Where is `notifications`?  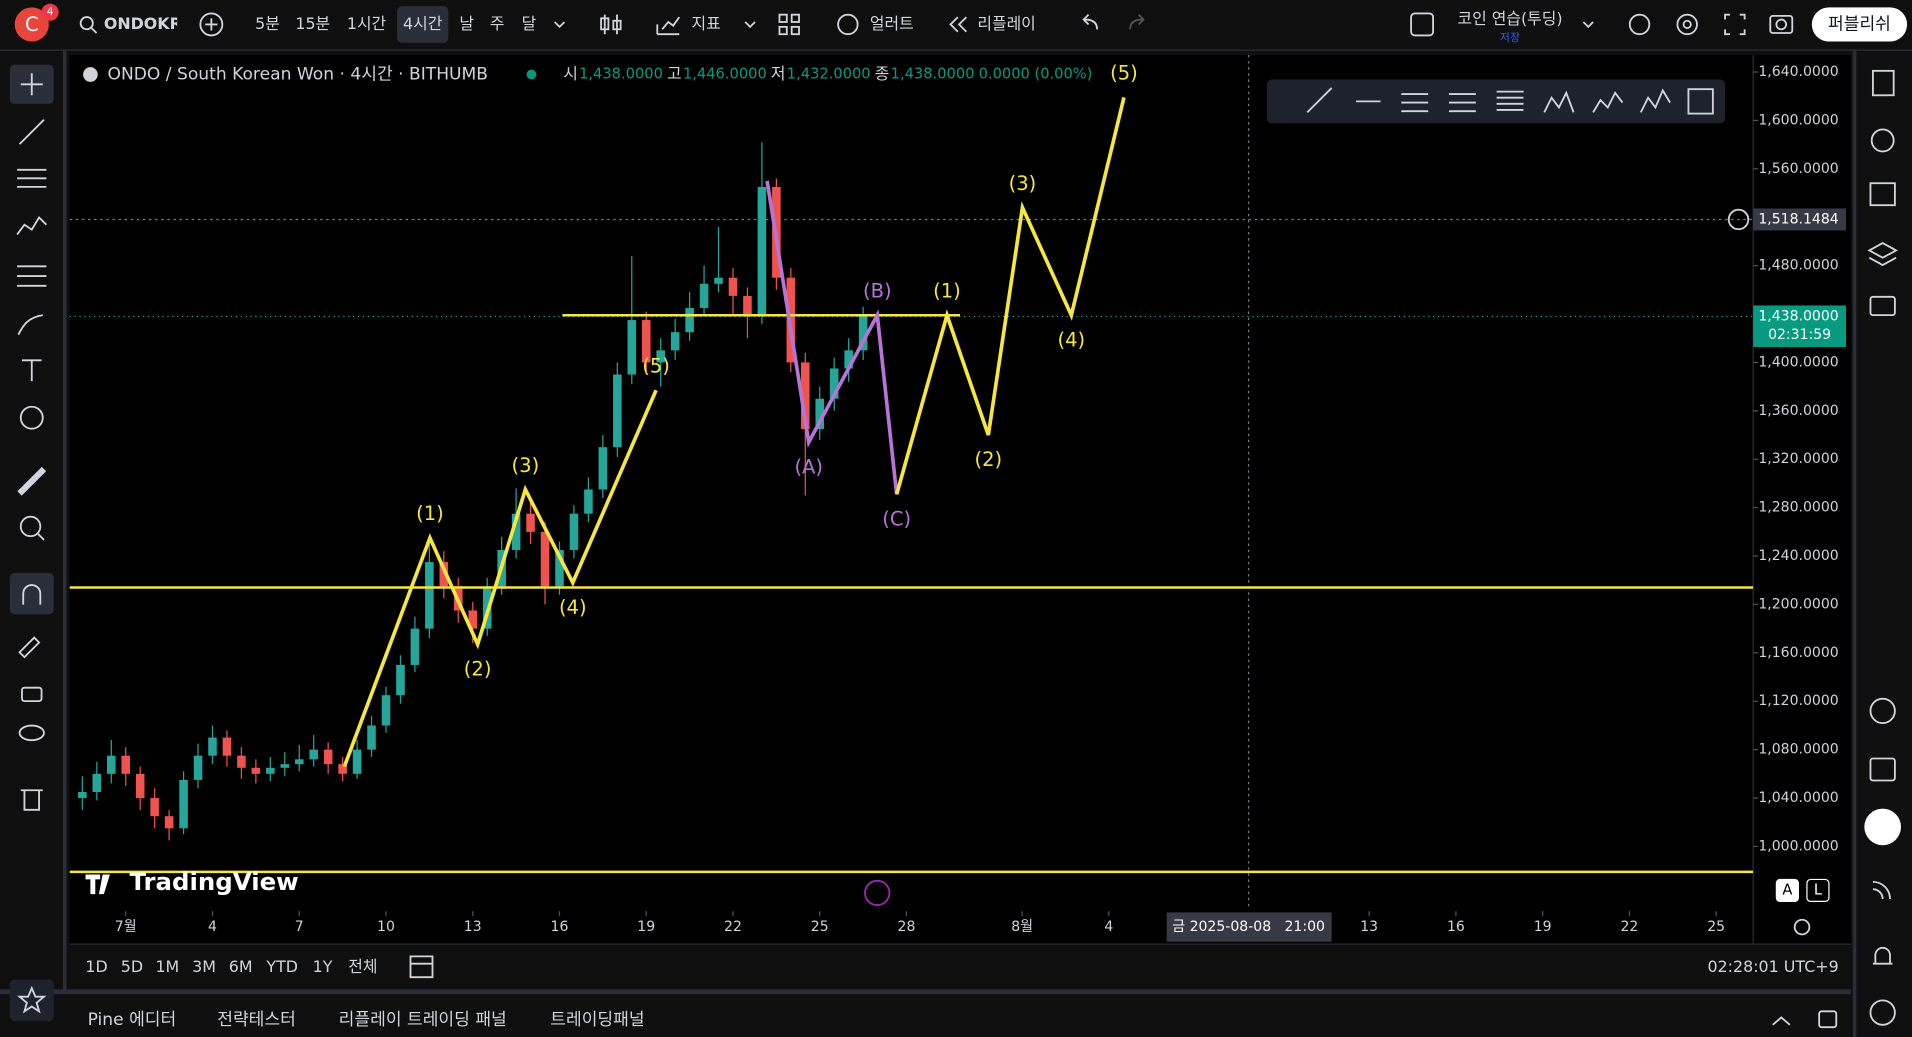
notifications is located at coordinates (1882, 955).